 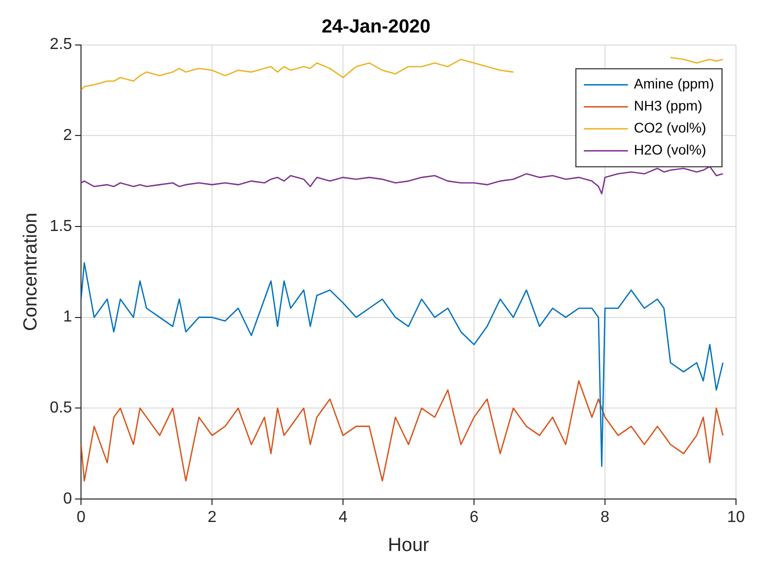 What do you see at coordinates (212, 517) in the screenshot?
I see `x-tick-label: 2` at bounding box center [212, 517].